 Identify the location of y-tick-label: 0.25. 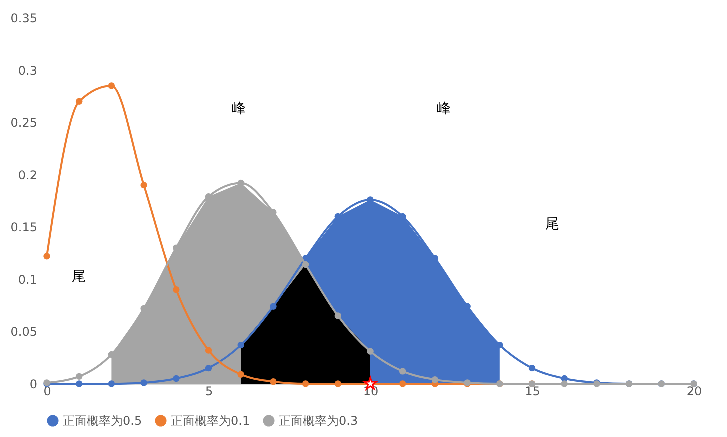
(24, 123).